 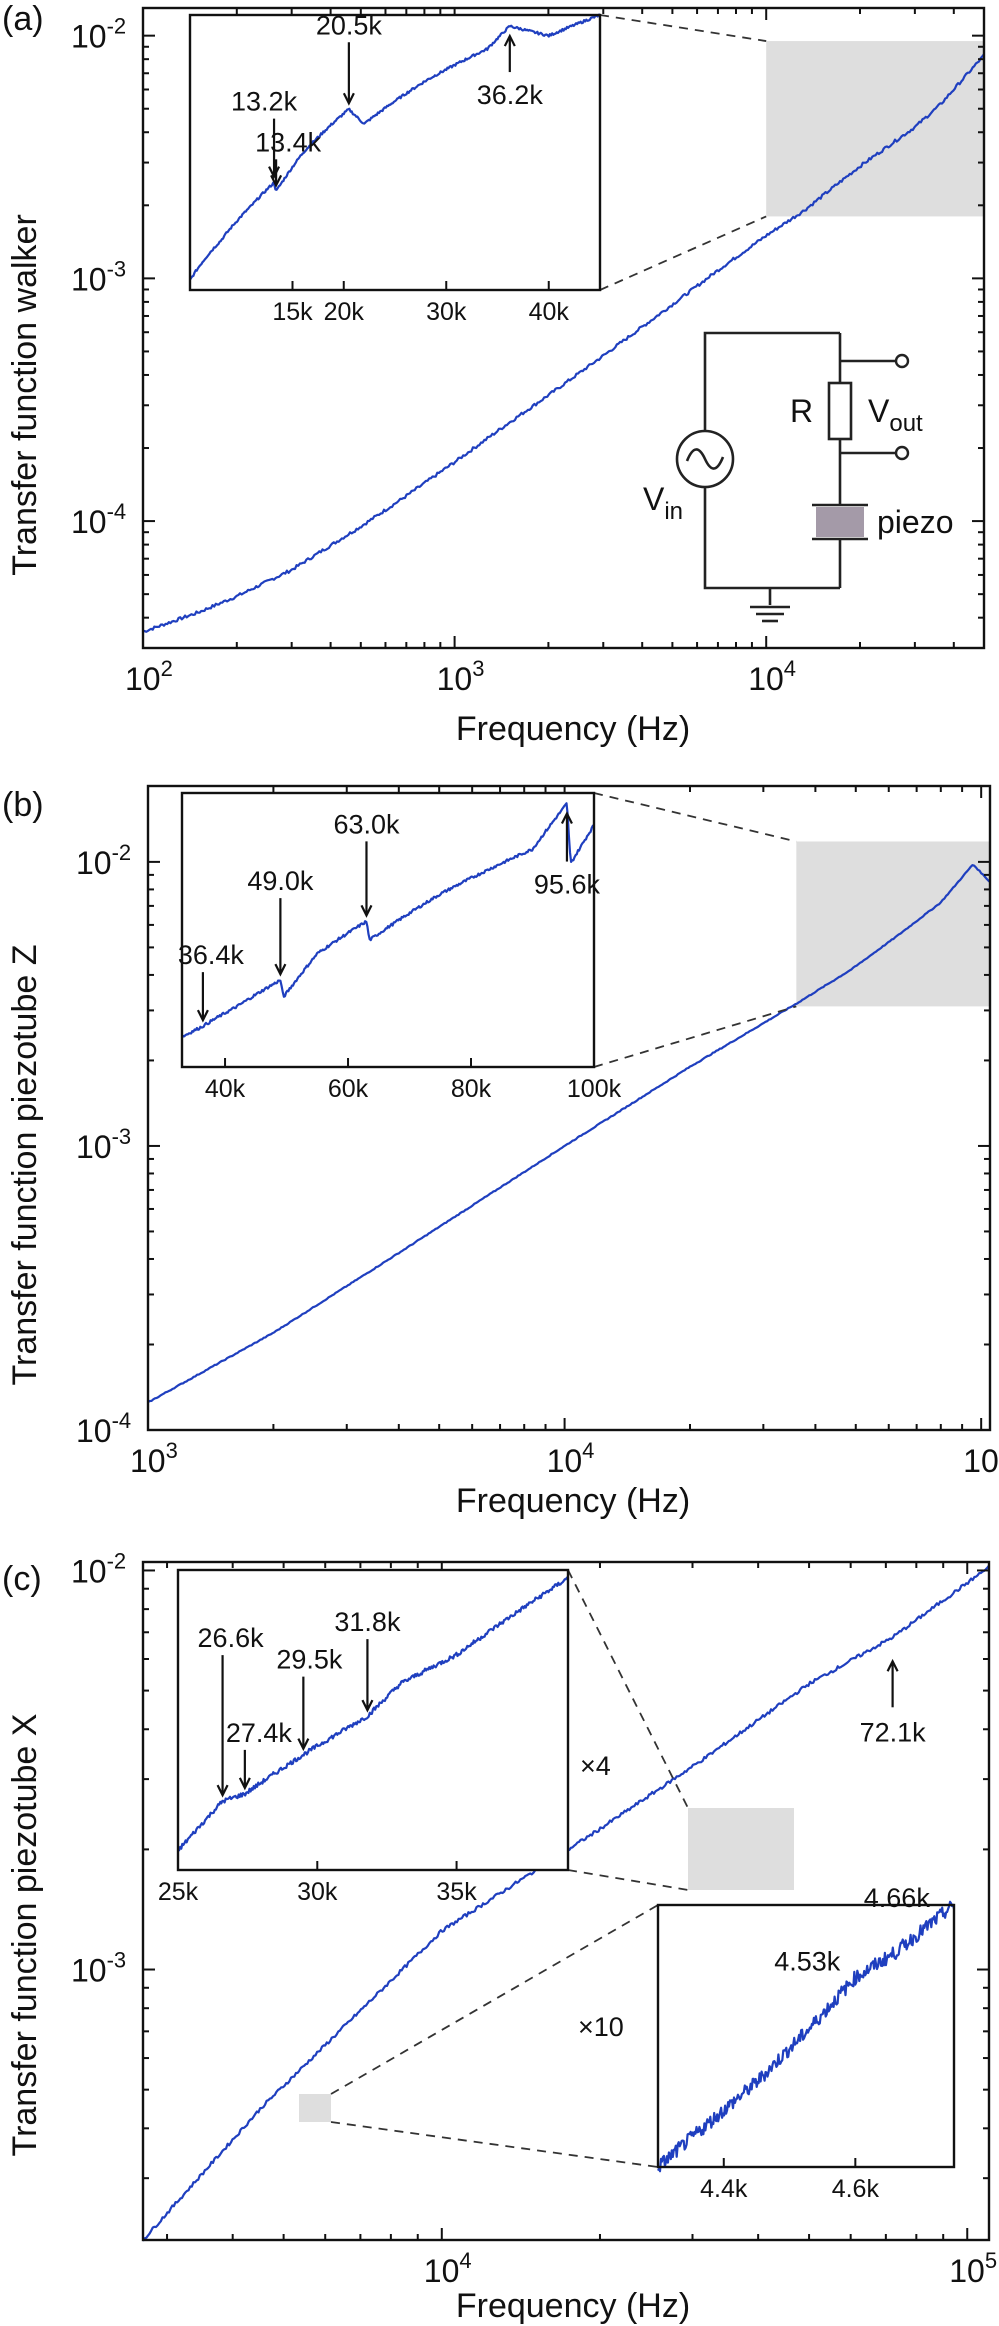 What do you see at coordinates (395, 147) in the screenshot?
I see `walker-inset-line` at bounding box center [395, 147].